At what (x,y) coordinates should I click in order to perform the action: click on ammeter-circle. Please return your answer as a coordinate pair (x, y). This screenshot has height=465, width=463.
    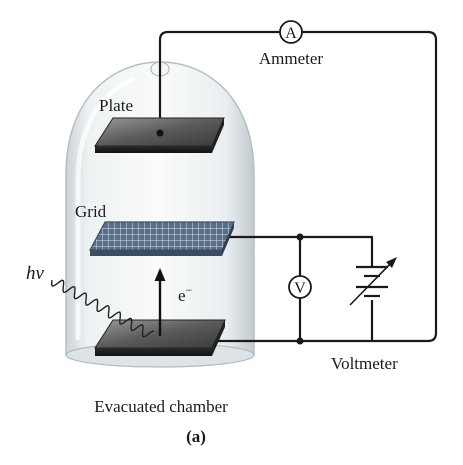
    Looking at the image, I should click on (291, 32).